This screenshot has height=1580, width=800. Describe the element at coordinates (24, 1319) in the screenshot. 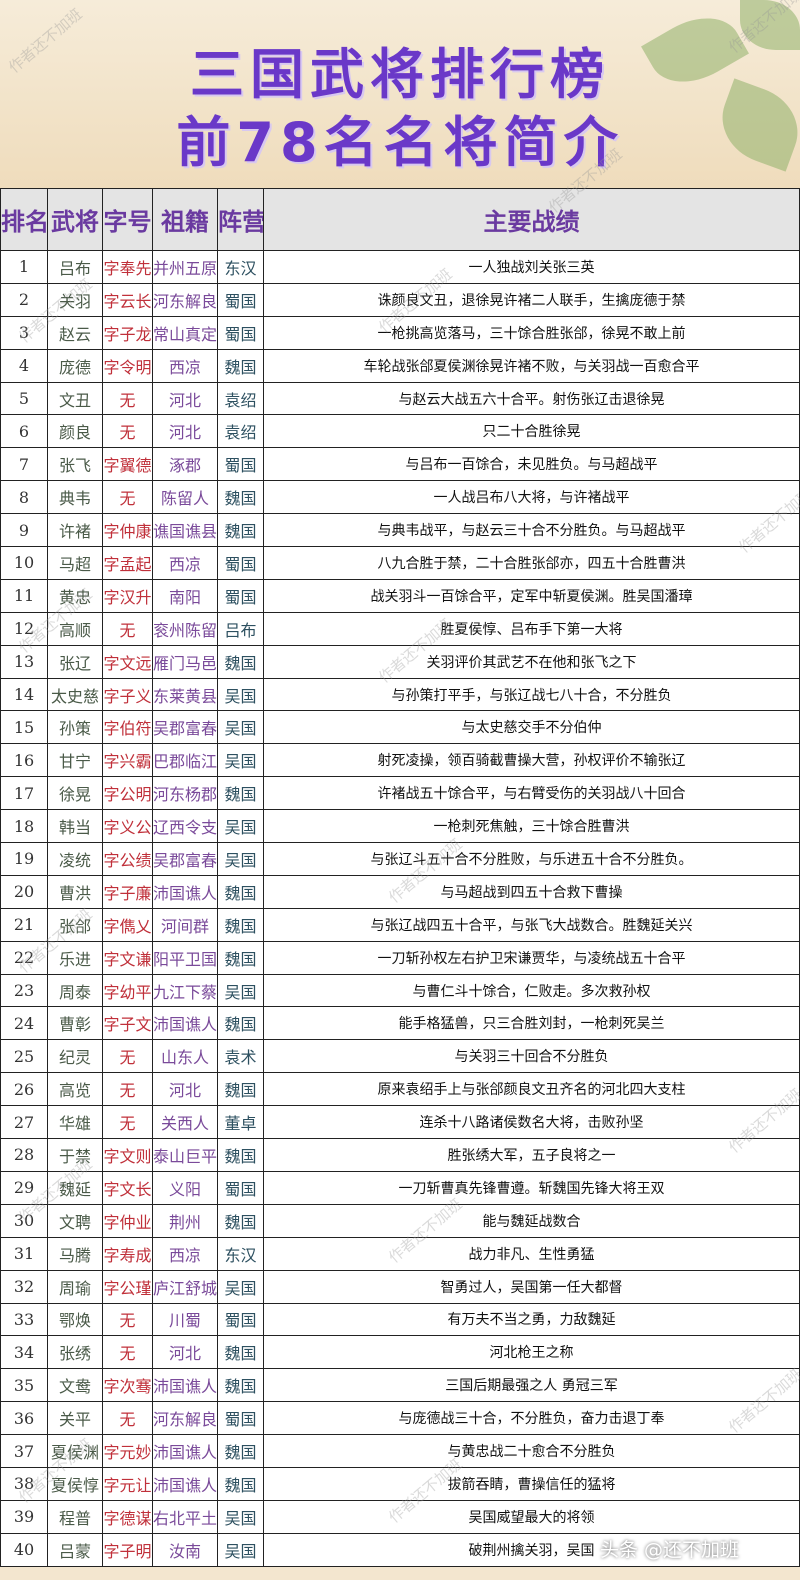

I see `rank-cell: 33` at that location.